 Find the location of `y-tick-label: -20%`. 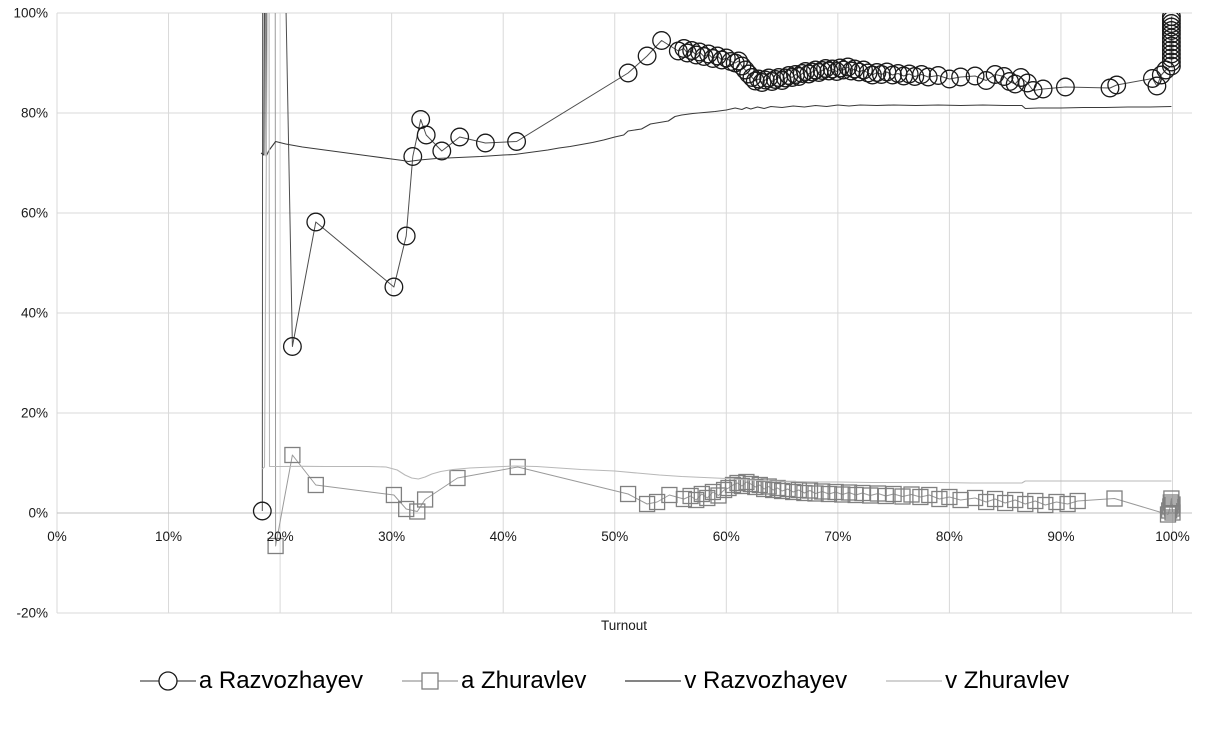

y-tick-label: -20% is located at coordinates (32, 613).